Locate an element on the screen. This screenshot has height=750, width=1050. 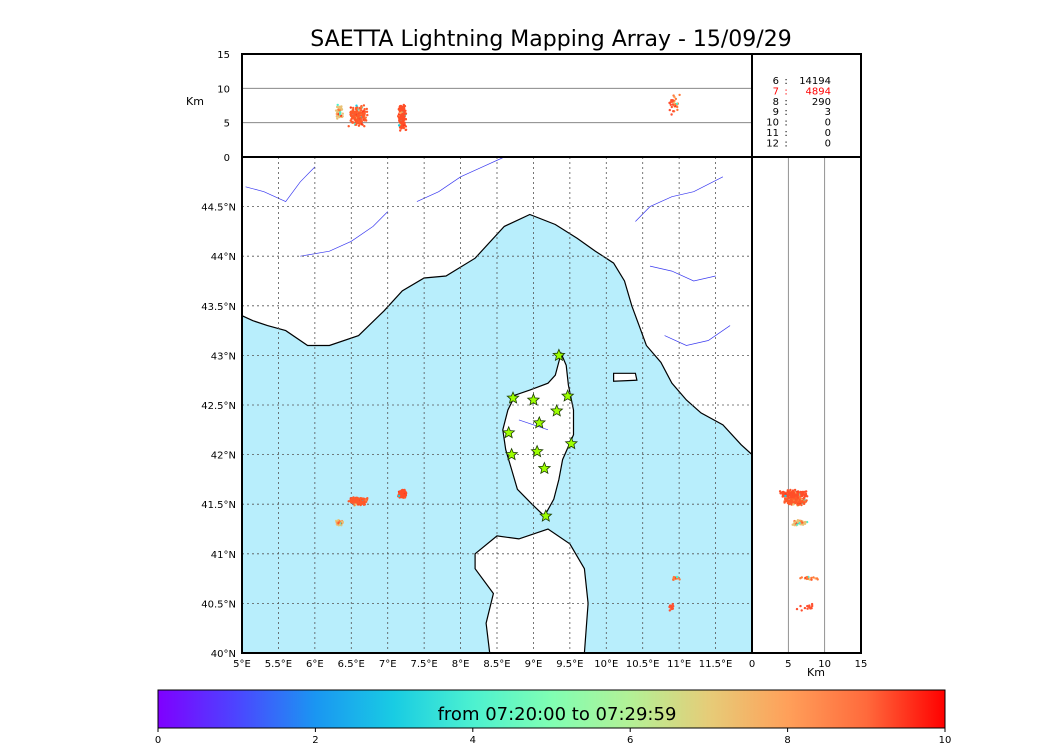
station-count-label: 8 is located at coordinates (776, 102).